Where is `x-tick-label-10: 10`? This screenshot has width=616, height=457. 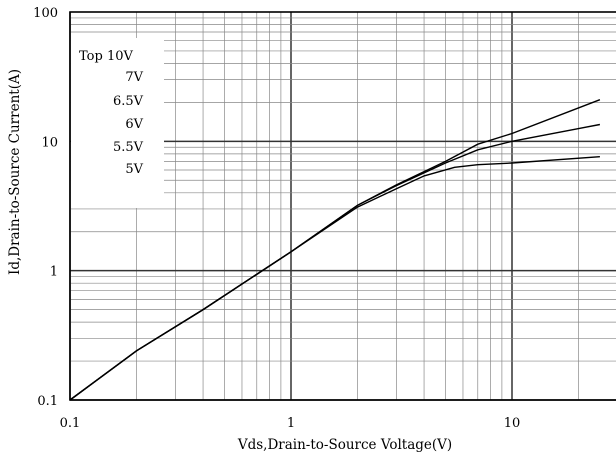 x-tick-label-10: 10 is located at coordinates (512, 423).